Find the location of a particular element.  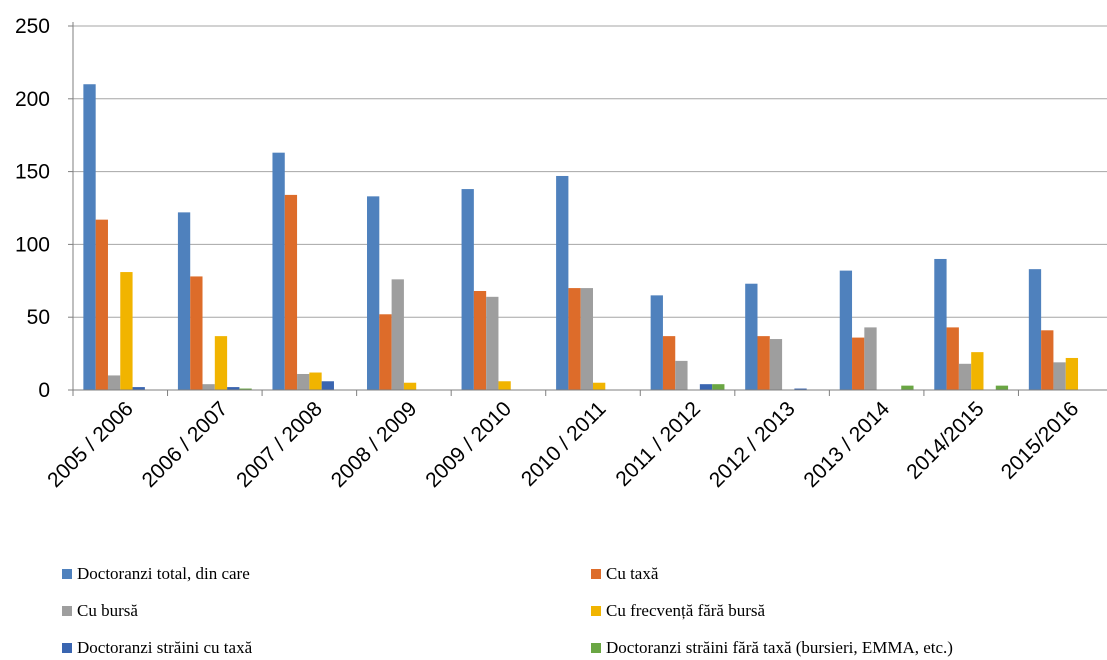

x-tick-label: 2009 / 2010 is located at coordinates (468, 444).